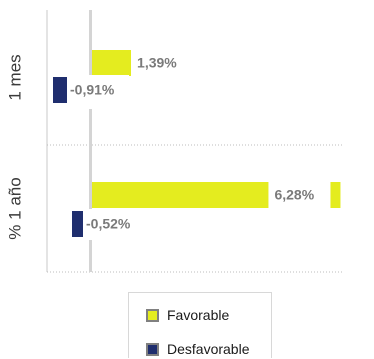 Image resolution: width=374 pixels, height=359 pixels. Describe the element at coordinates (294, 195) in the screenshot. I see `data-label-favorable: 6,28%` at that location.